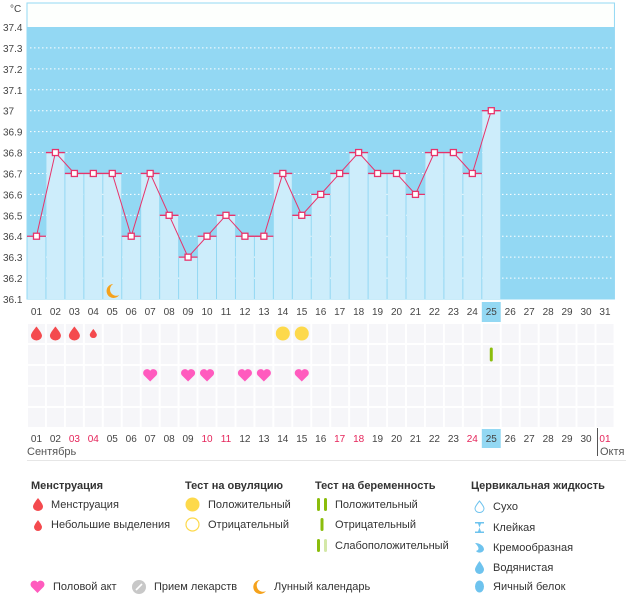 The width and height of the screenshot is (626, 595). I want to click on legend-label: Сухо, so click(505, 506).